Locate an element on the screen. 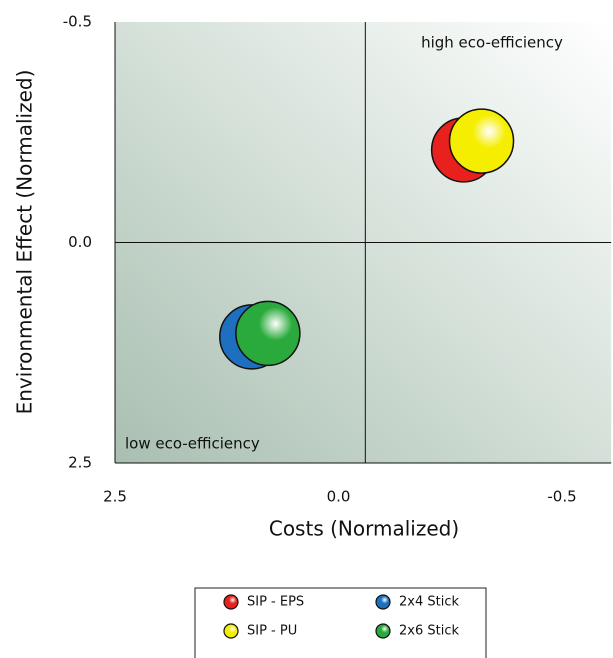 The height and width of the screenshot is (658, 613). y-axis-title: Environmental Effect (Normalized) is located at coordinates (25, 242).